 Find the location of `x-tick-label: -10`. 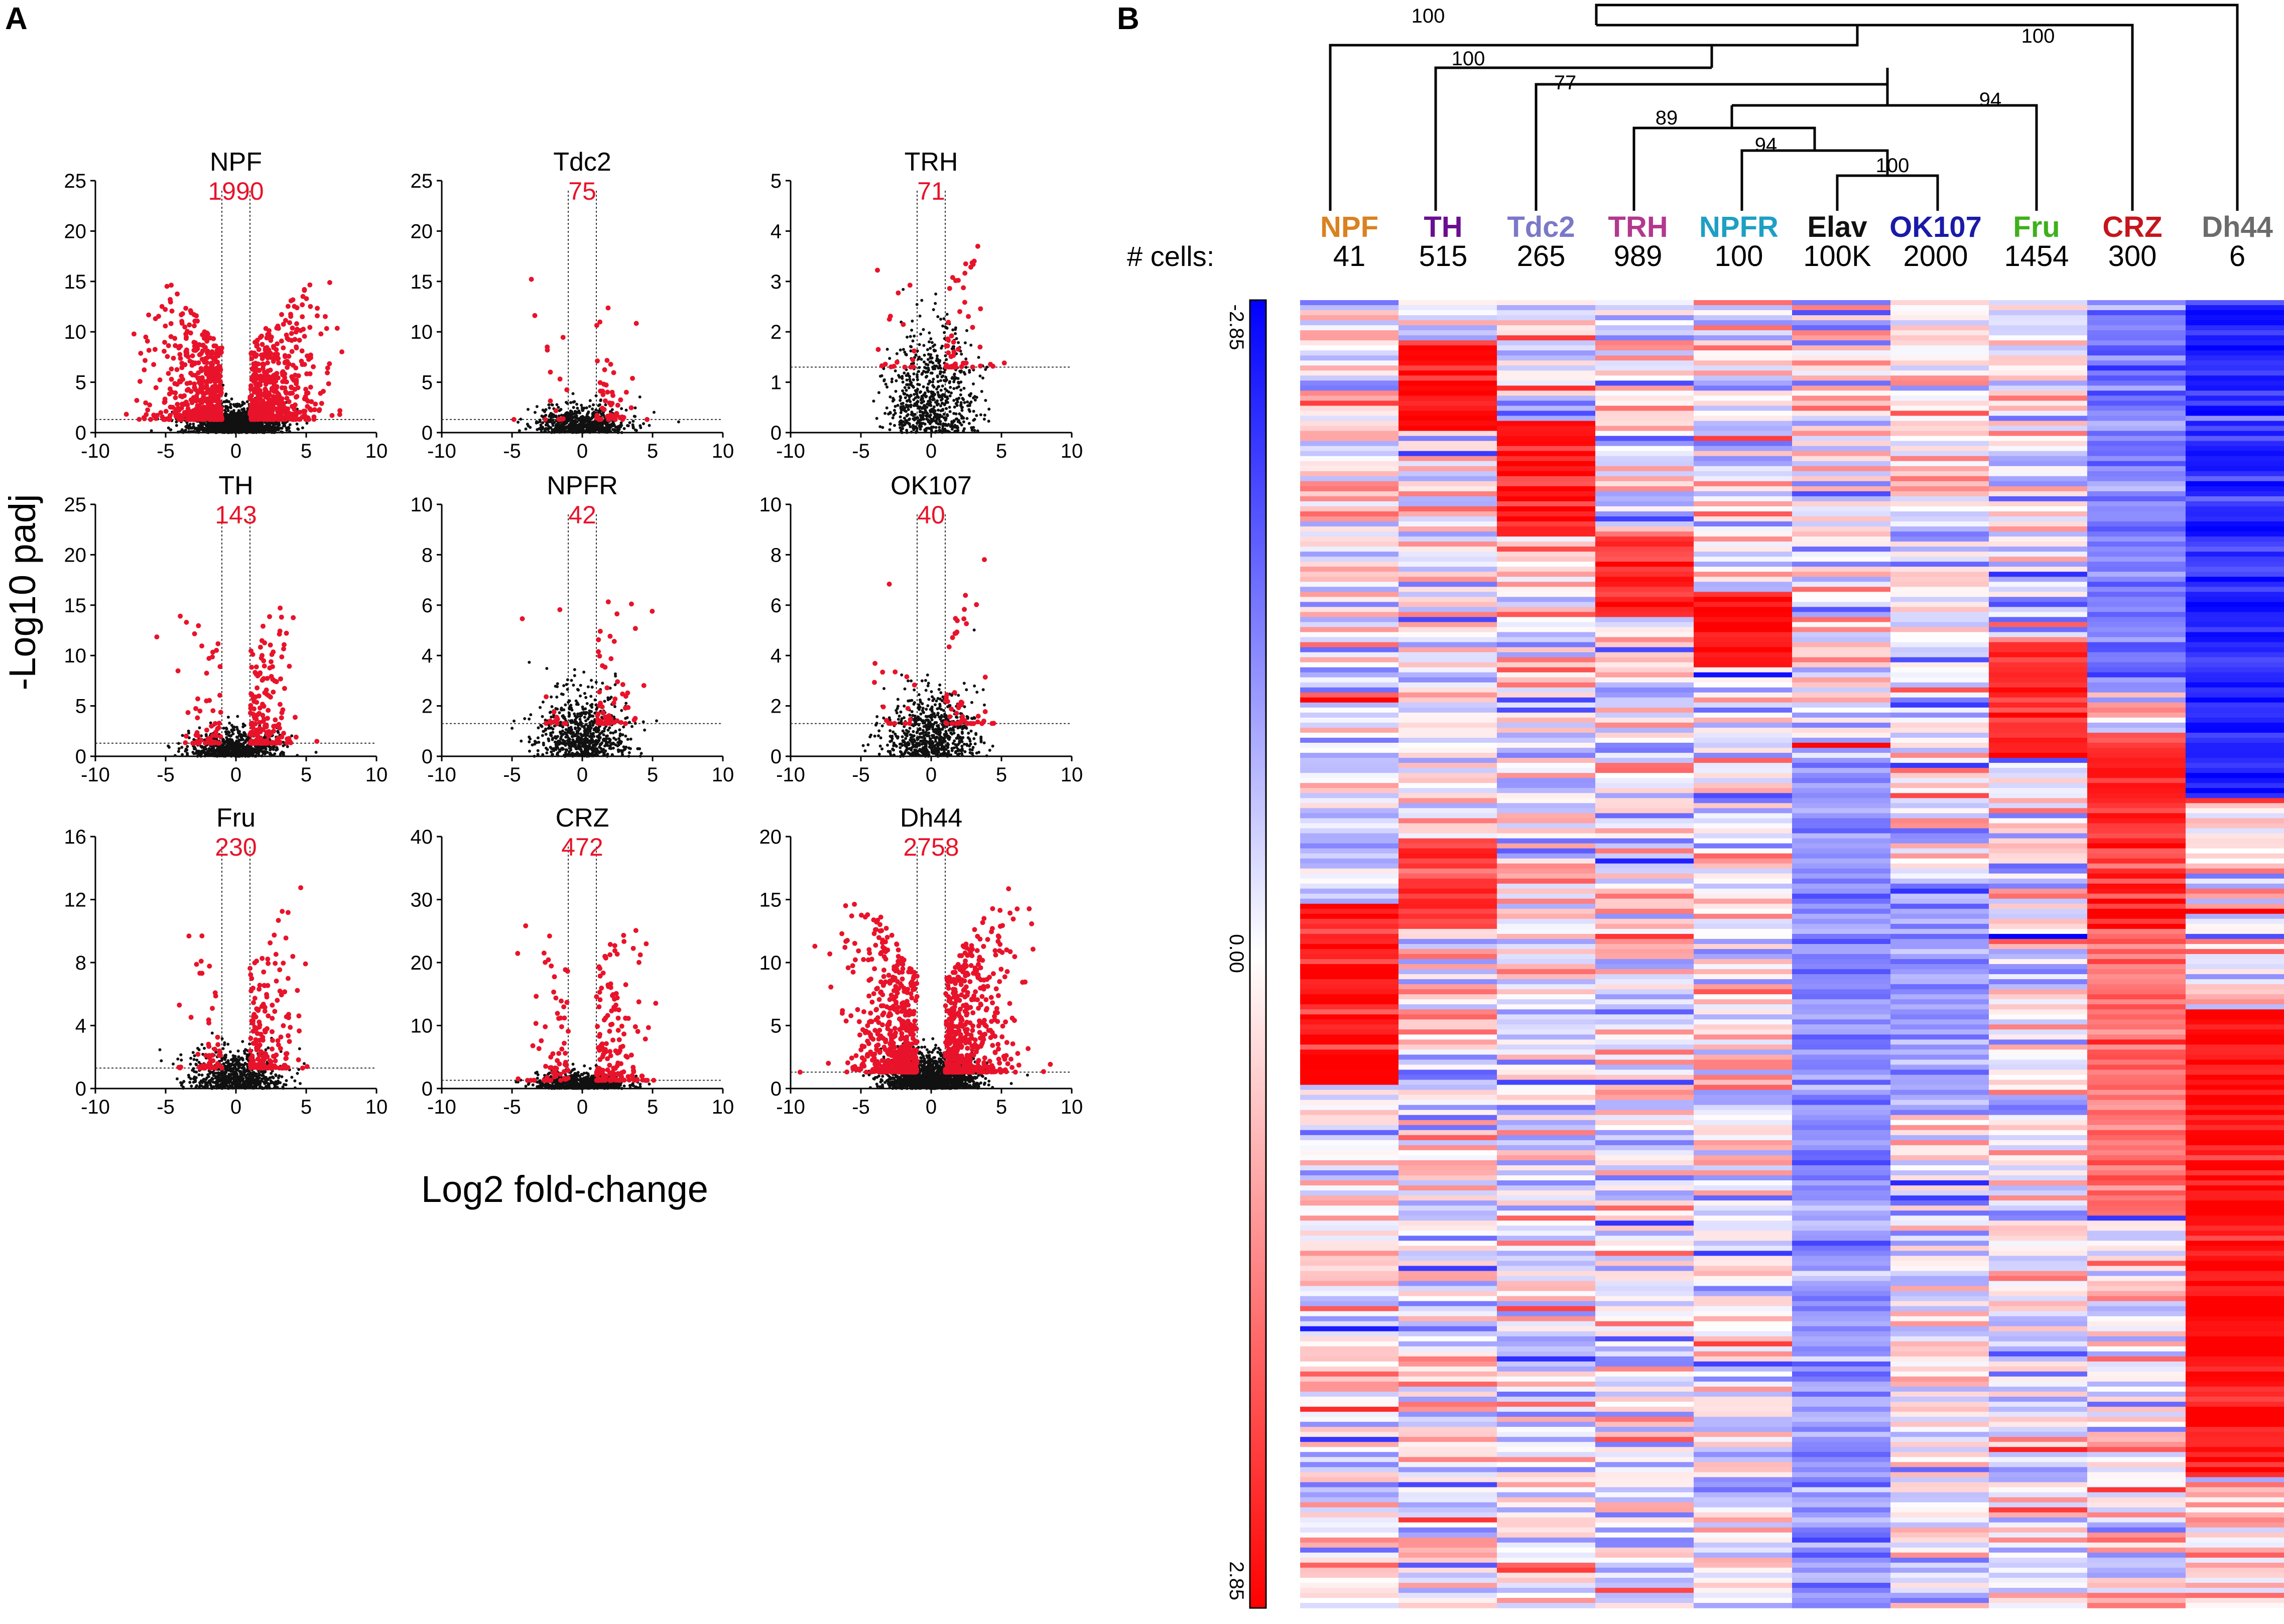

x-tick-label: -10 is located at coordinates (441, 451).